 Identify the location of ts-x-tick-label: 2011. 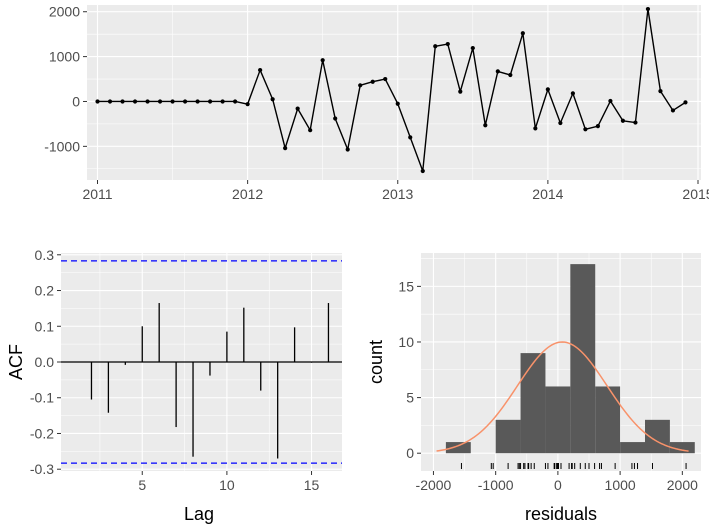
(97, 194).